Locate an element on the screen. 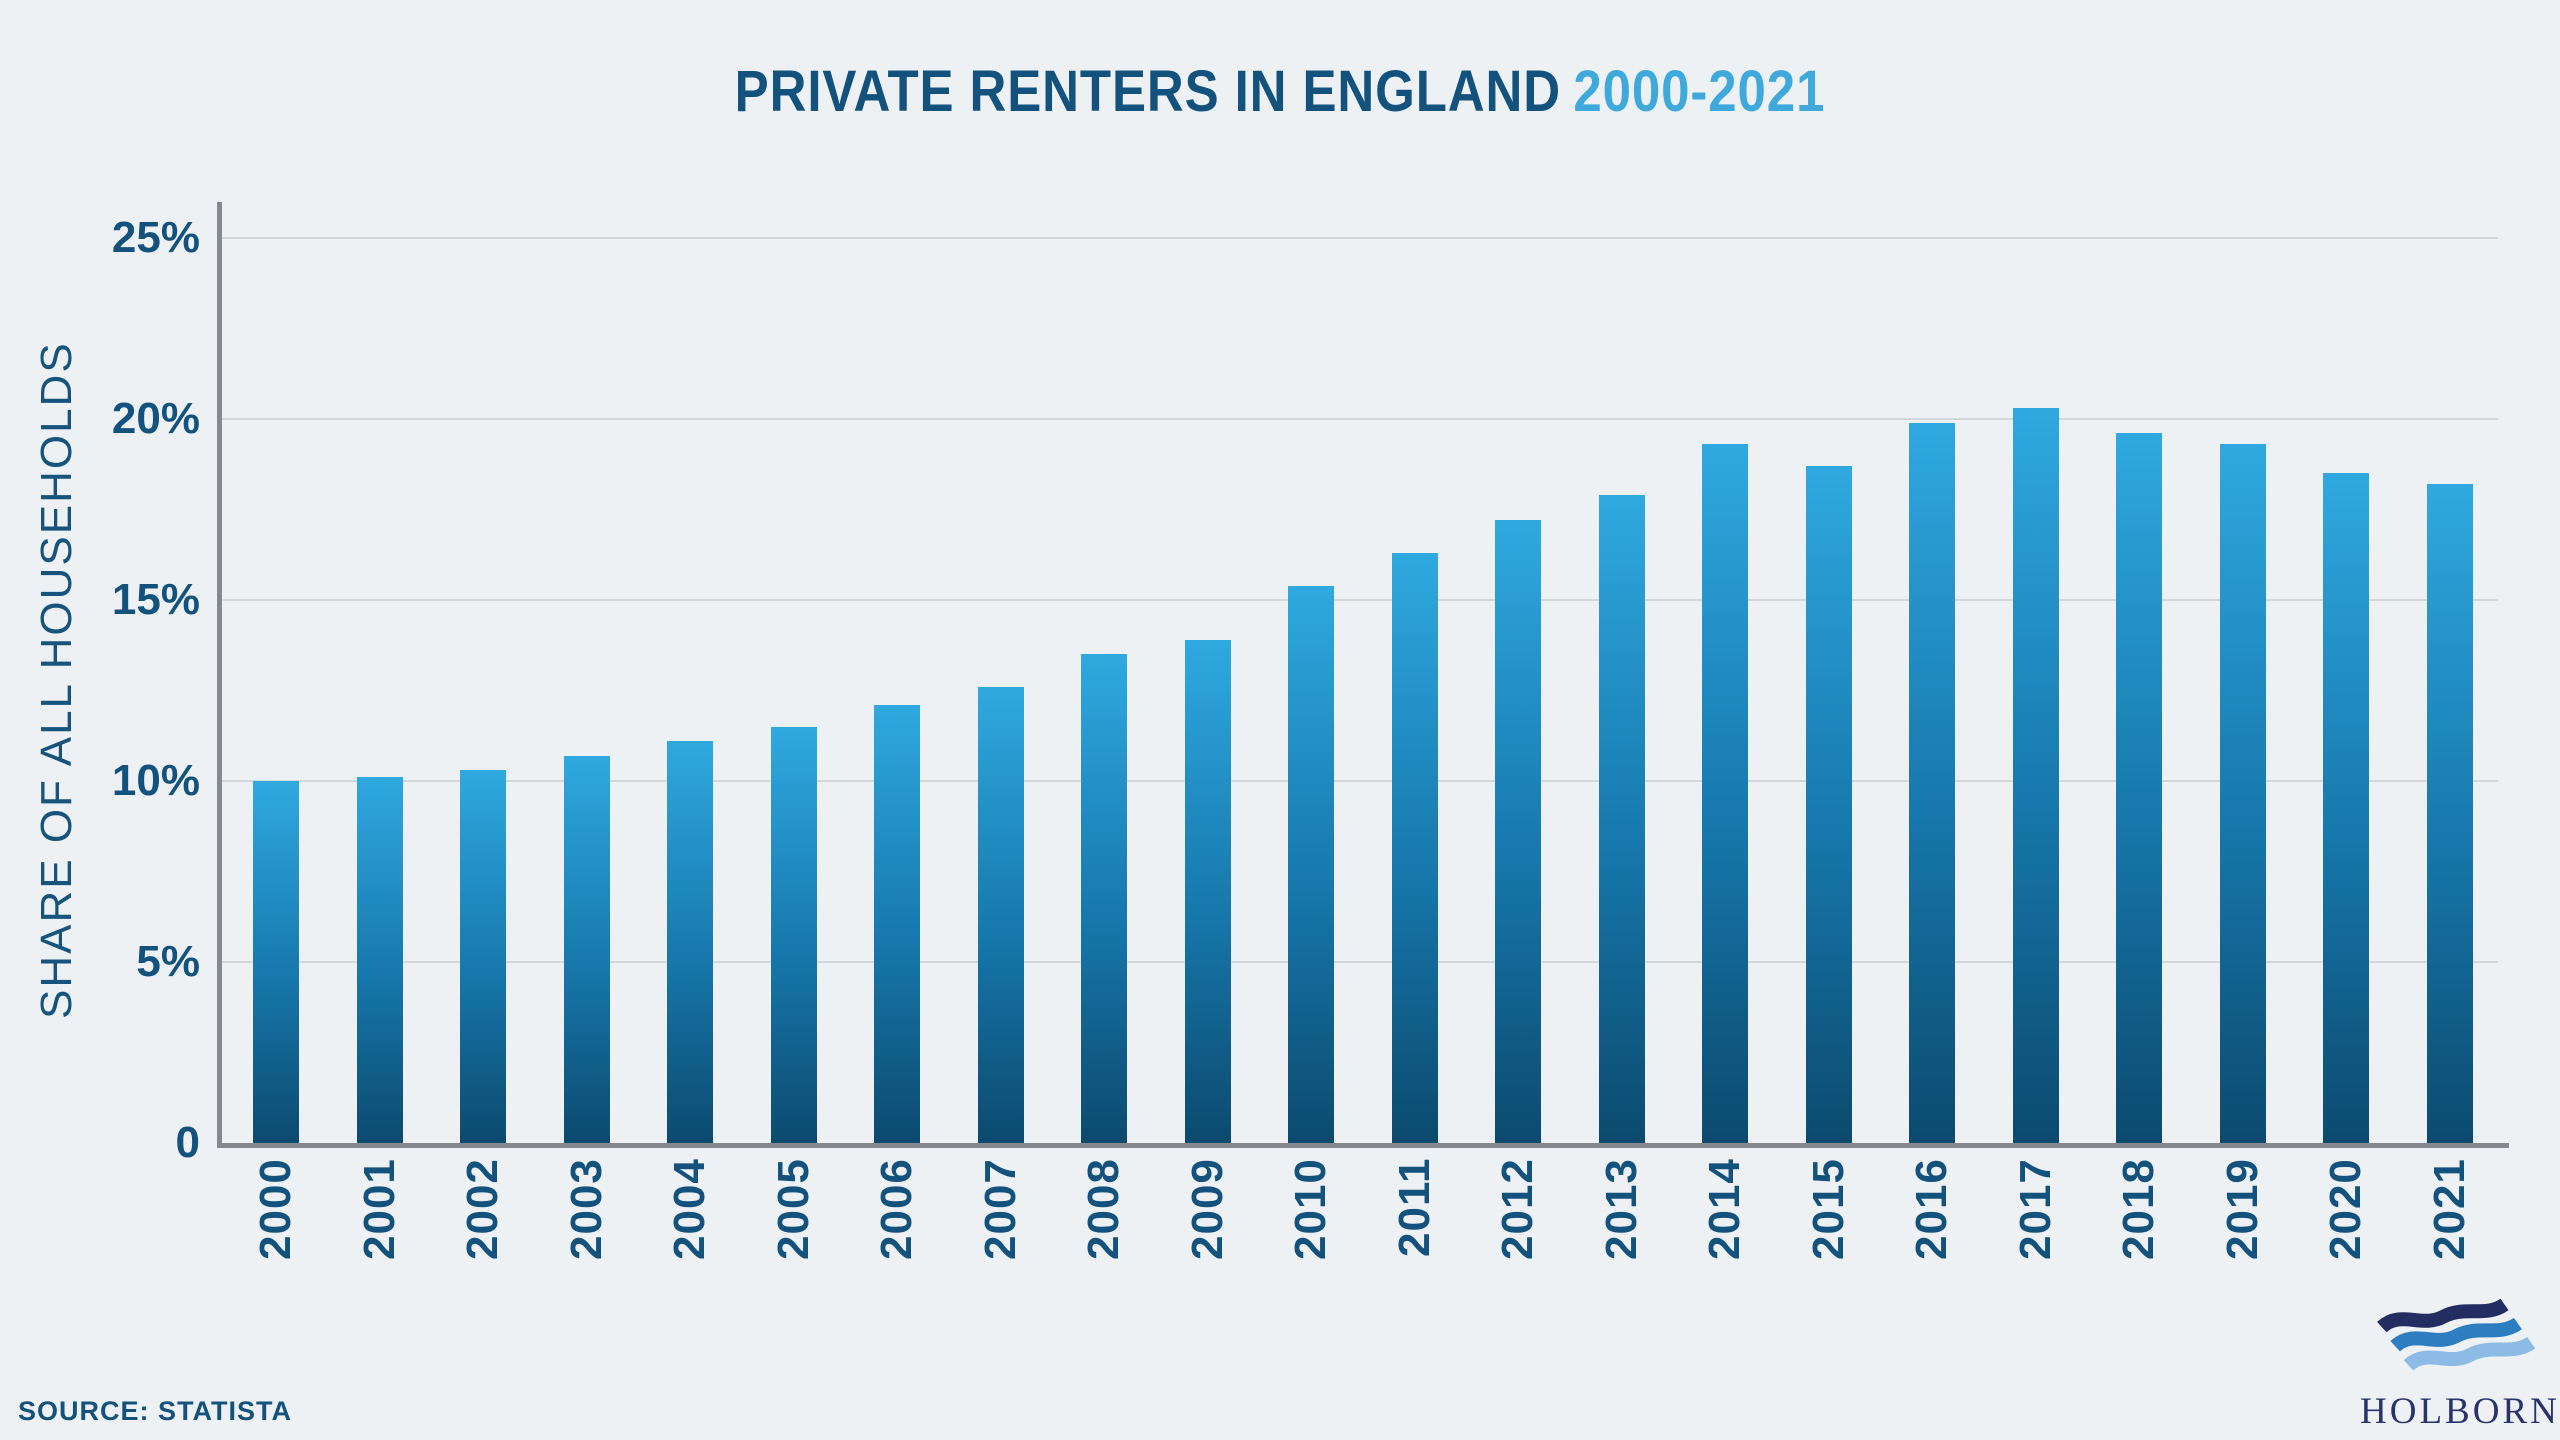  bar-2008 is located at coordinates (1104, 898).